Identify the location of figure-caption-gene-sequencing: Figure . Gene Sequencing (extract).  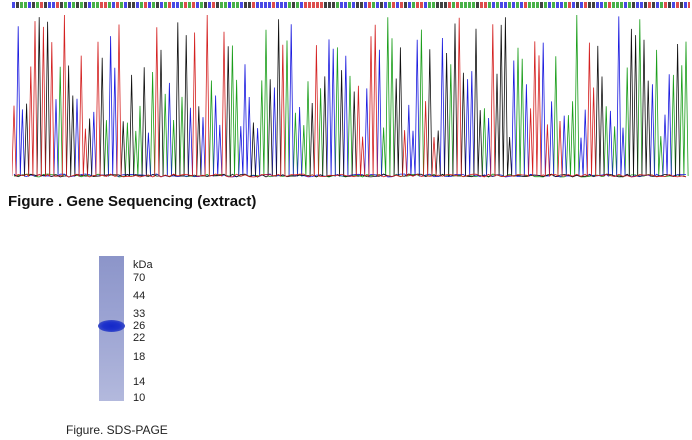
(132, 201).